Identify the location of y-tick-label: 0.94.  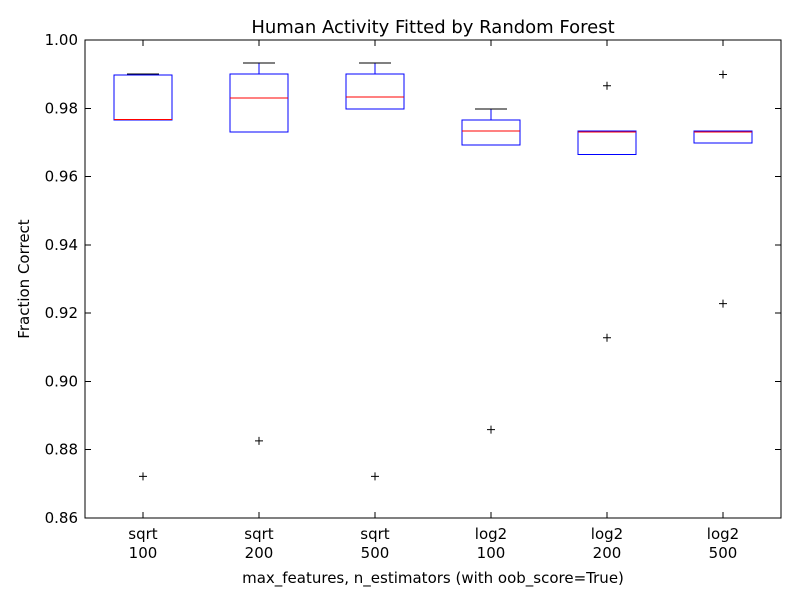
(61, 245).